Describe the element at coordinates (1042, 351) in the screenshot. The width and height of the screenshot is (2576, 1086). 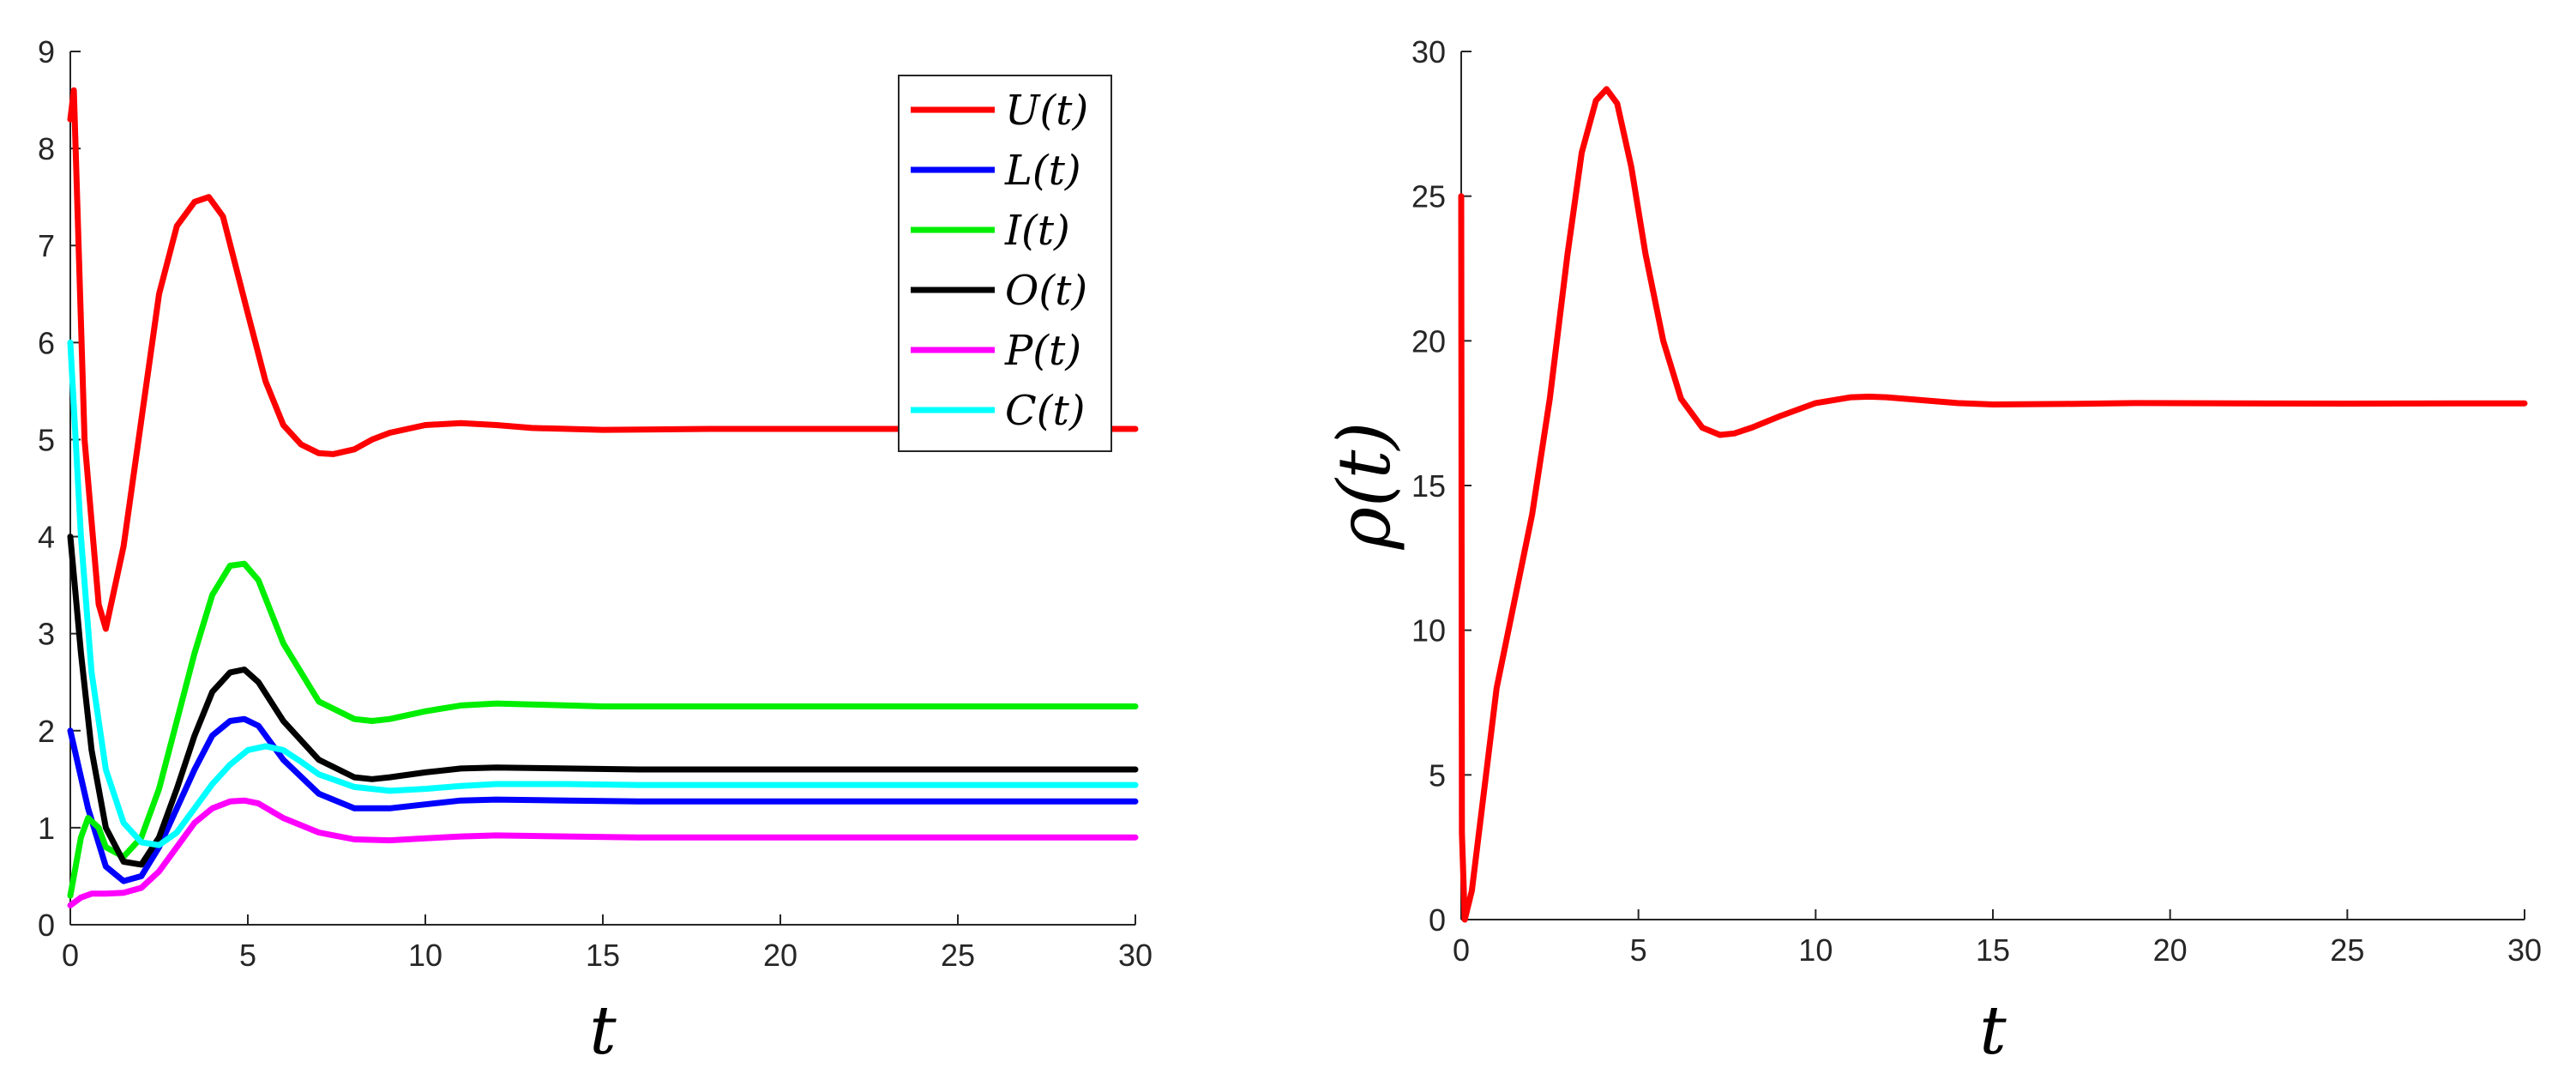
I see `legend-label: P(t)` at that location.